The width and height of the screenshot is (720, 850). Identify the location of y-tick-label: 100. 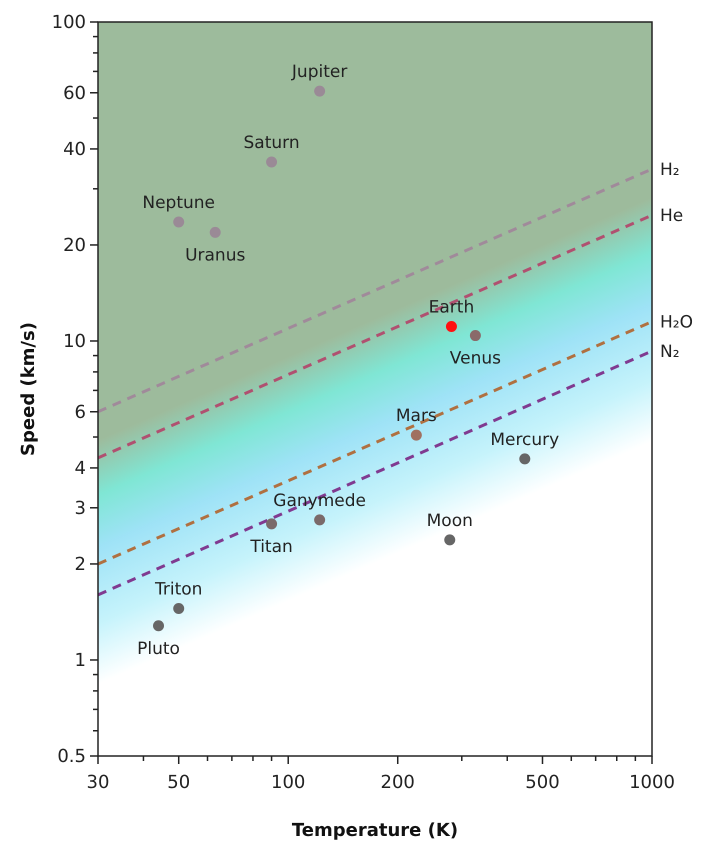
(69, 22).